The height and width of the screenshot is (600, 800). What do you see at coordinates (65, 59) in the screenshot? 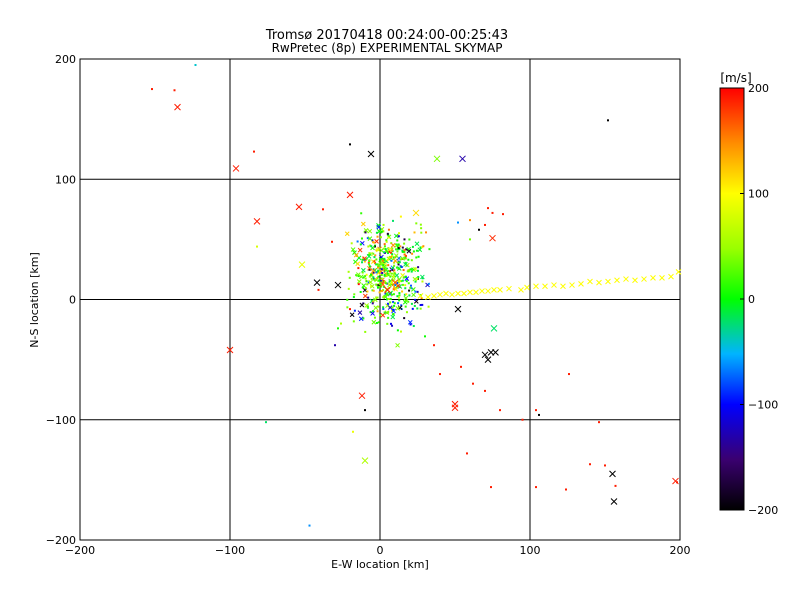
I see `y-tick-label: 200` at bounding box center [65, 59].